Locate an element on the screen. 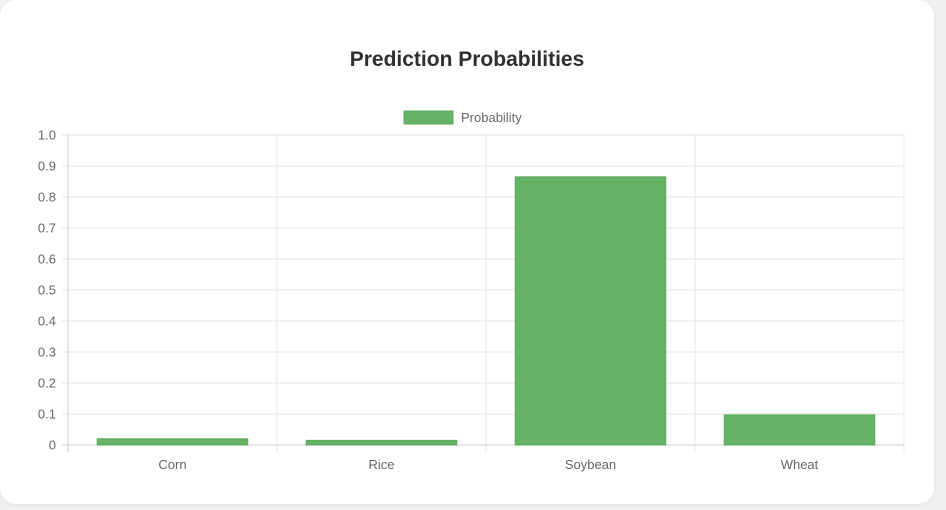 This screenshot has height=510, width=946. bar-wheat is located at coordinates (799, 430).